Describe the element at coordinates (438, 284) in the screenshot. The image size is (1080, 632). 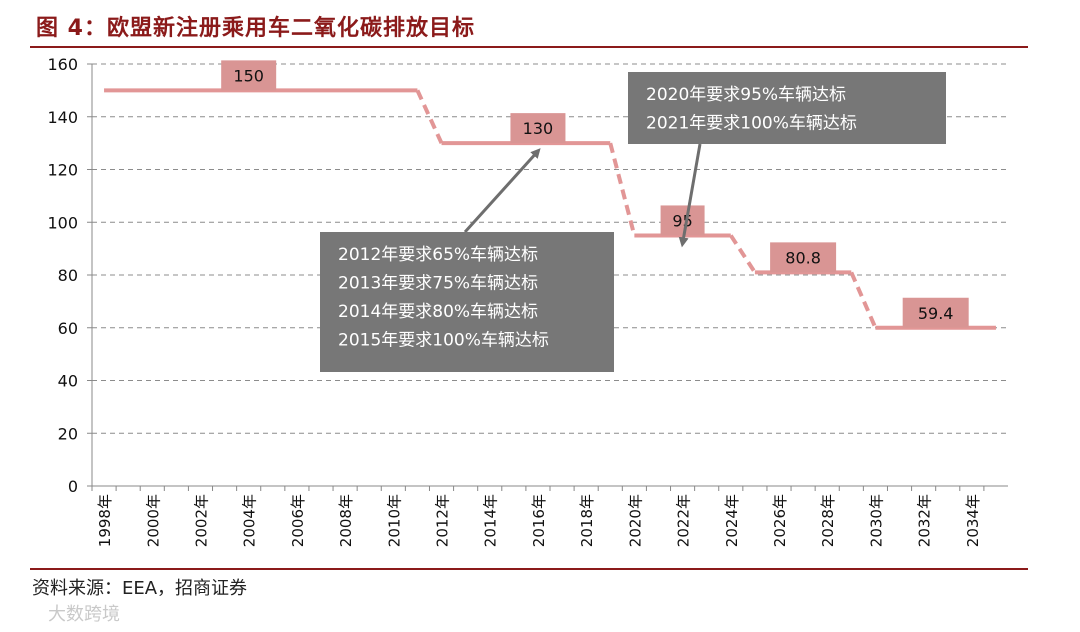
I see `annotation-text: 2013年要求75%车辆达标` at that location.